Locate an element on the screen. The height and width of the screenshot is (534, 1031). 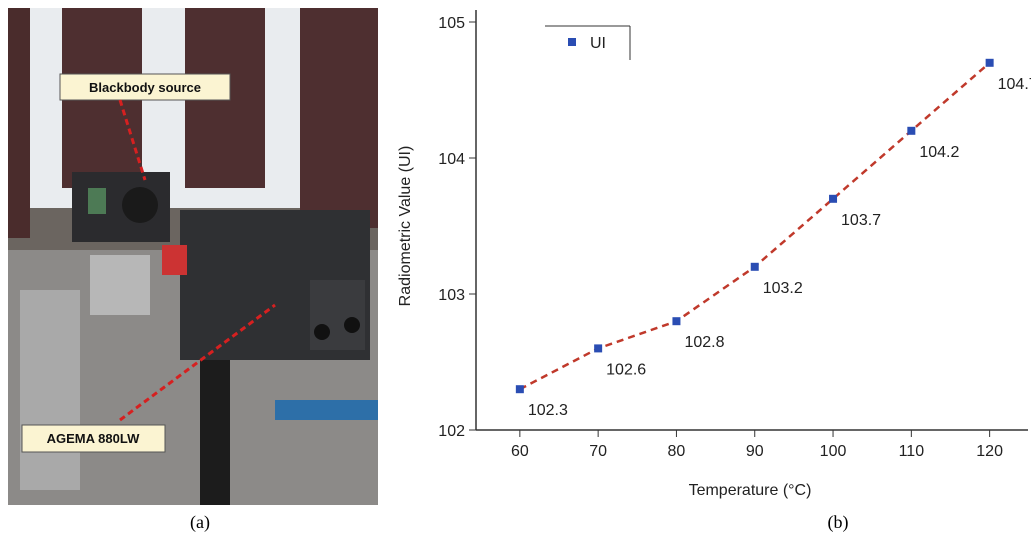
data-label: 103.7 is located at coordinates (861, 220).